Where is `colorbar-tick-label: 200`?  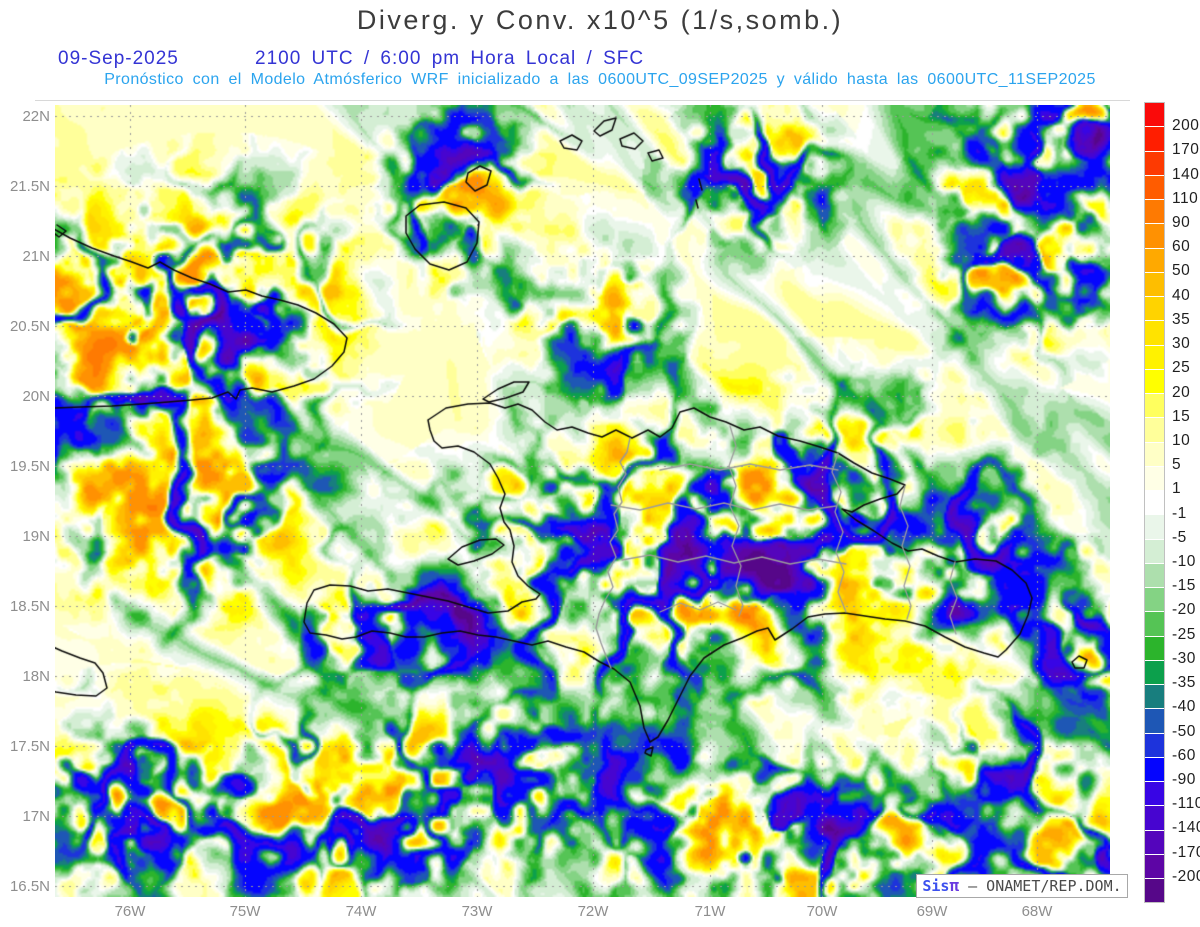 colorbar-tick-label: 200 is located at coordinates (1186, 126).